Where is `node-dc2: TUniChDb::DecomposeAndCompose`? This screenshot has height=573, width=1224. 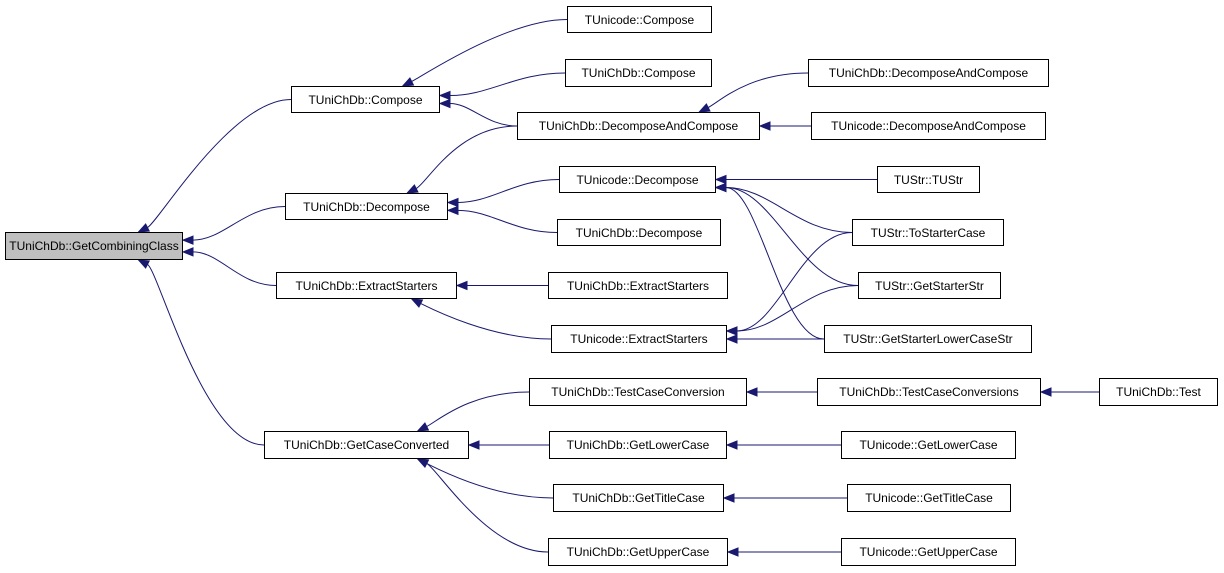 node-dc2: TUniChDb::DecomposeAndCompose is located at coordinates (928, 73).